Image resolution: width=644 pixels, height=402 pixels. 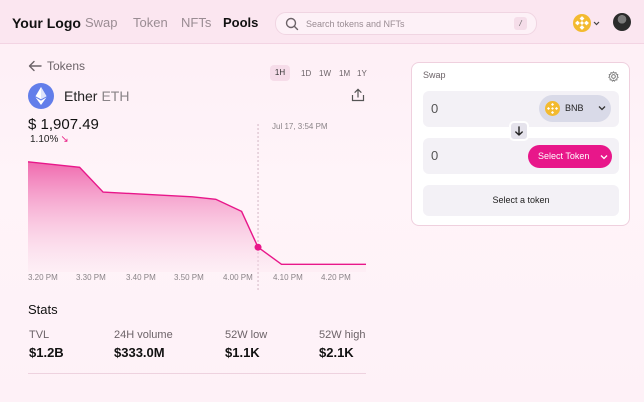 I want to click on swap-from-row: BNB, so click(x=521, y=109).